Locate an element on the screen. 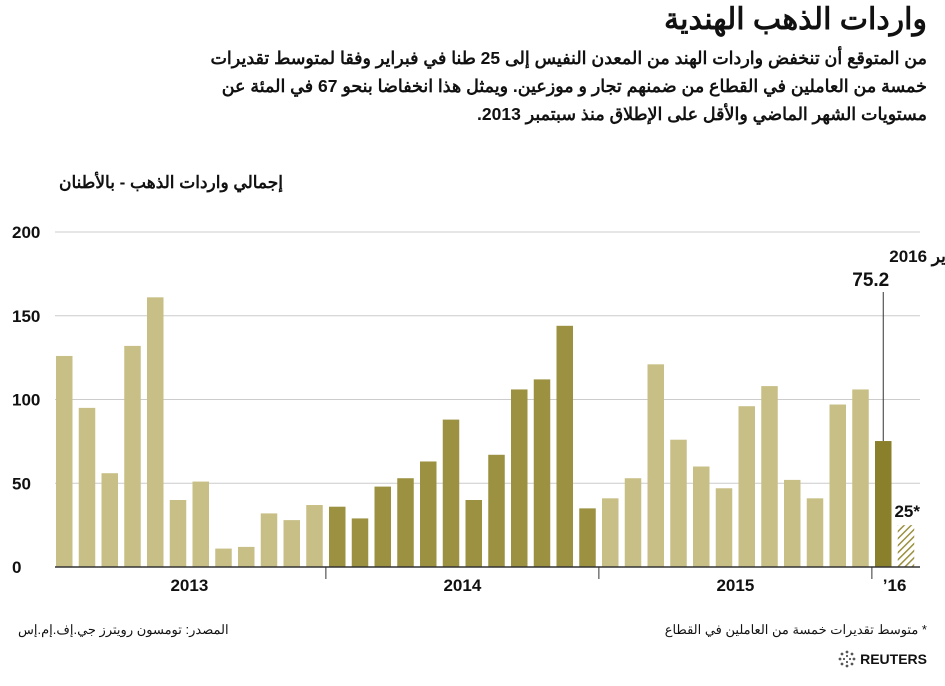  annotation-label: يناير 2016 is located at coordinates (917, 257).